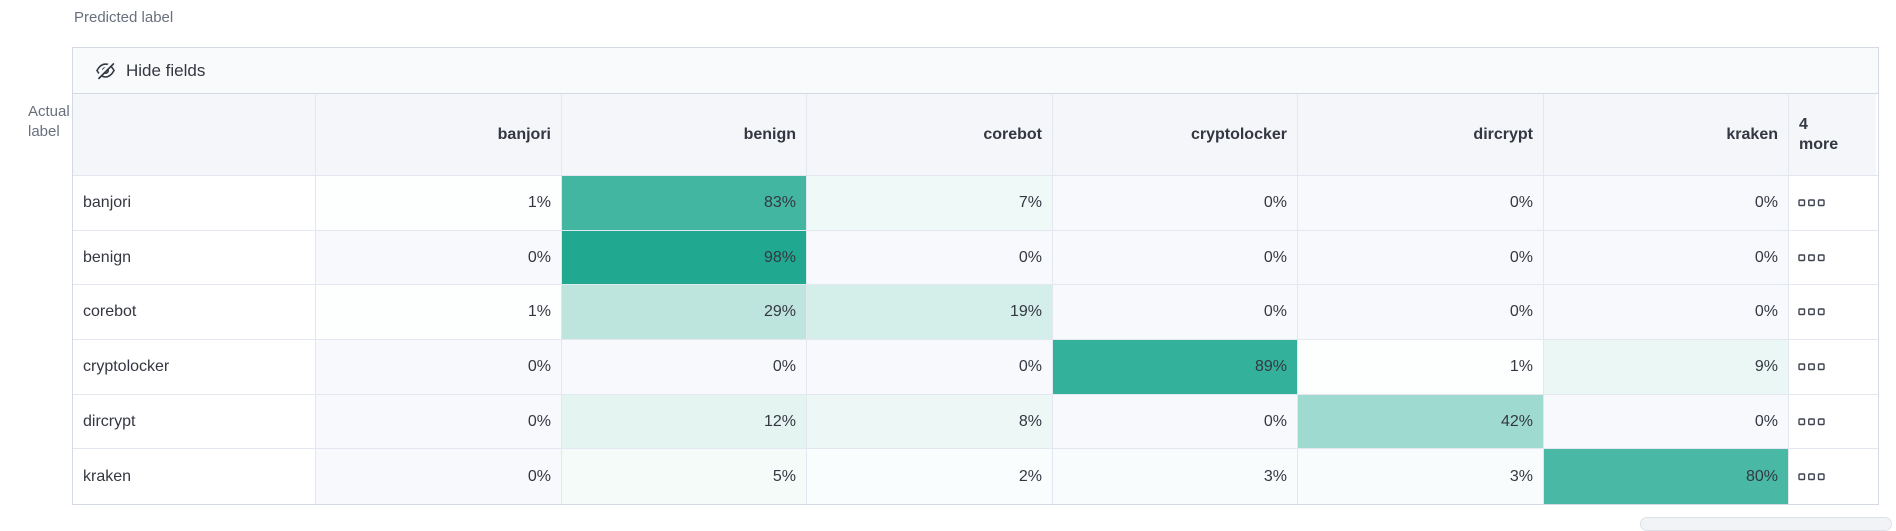  I want to click on matrix-row: banjori 1% 83% 7% 0% 0% 0%, so click(975, 203).